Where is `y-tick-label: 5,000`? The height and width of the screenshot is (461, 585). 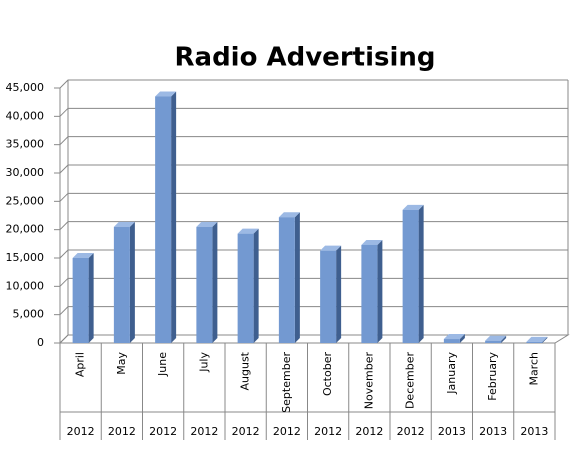
y-tick-label: 5,000 is located at coordinates (29, 314).